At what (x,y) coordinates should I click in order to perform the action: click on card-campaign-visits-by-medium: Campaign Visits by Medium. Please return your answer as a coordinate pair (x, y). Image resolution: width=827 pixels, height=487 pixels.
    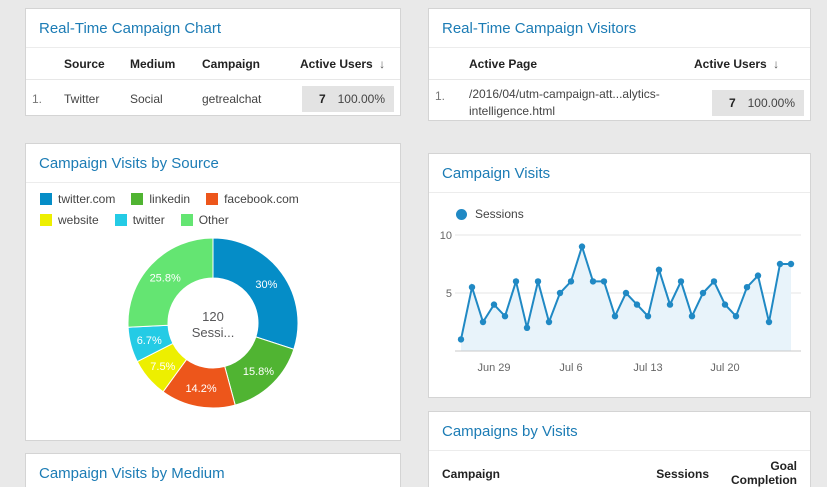
    Looking at the image, I should click on (213, 470).